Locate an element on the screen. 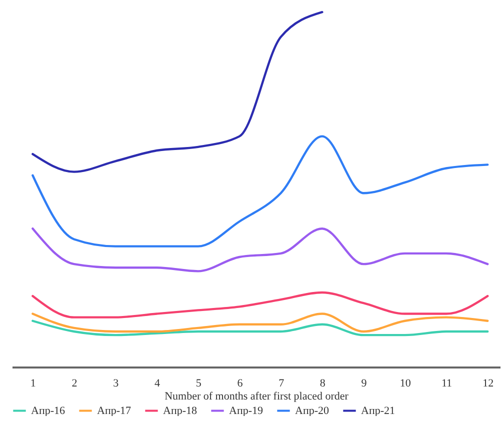 The image size is (503, 433). x-tick-label: 4 is located at coordinates (157, 384).